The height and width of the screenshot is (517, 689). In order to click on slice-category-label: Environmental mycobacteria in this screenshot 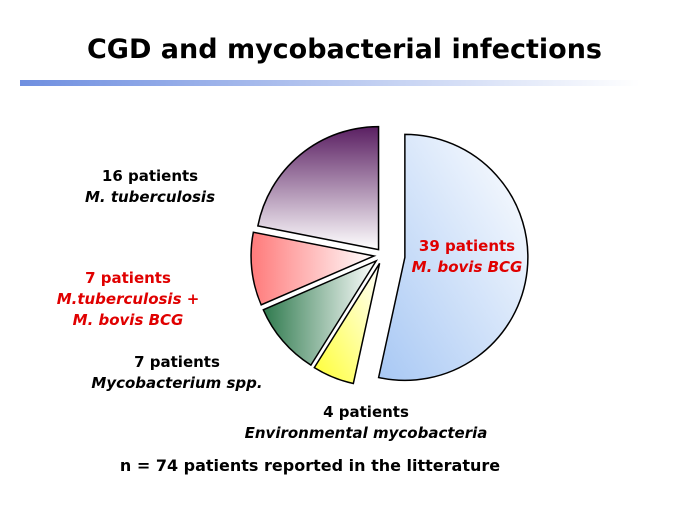, I will do `click(366, 433)`.